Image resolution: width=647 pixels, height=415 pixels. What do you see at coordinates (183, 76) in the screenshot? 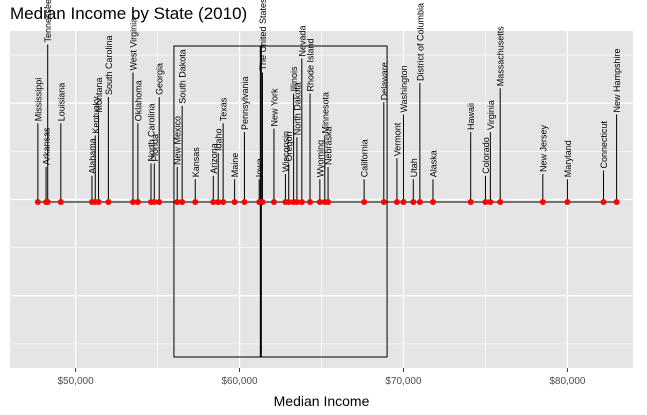
I see `label-south-dakota: South Dakota` at bounding box center [183, 76].